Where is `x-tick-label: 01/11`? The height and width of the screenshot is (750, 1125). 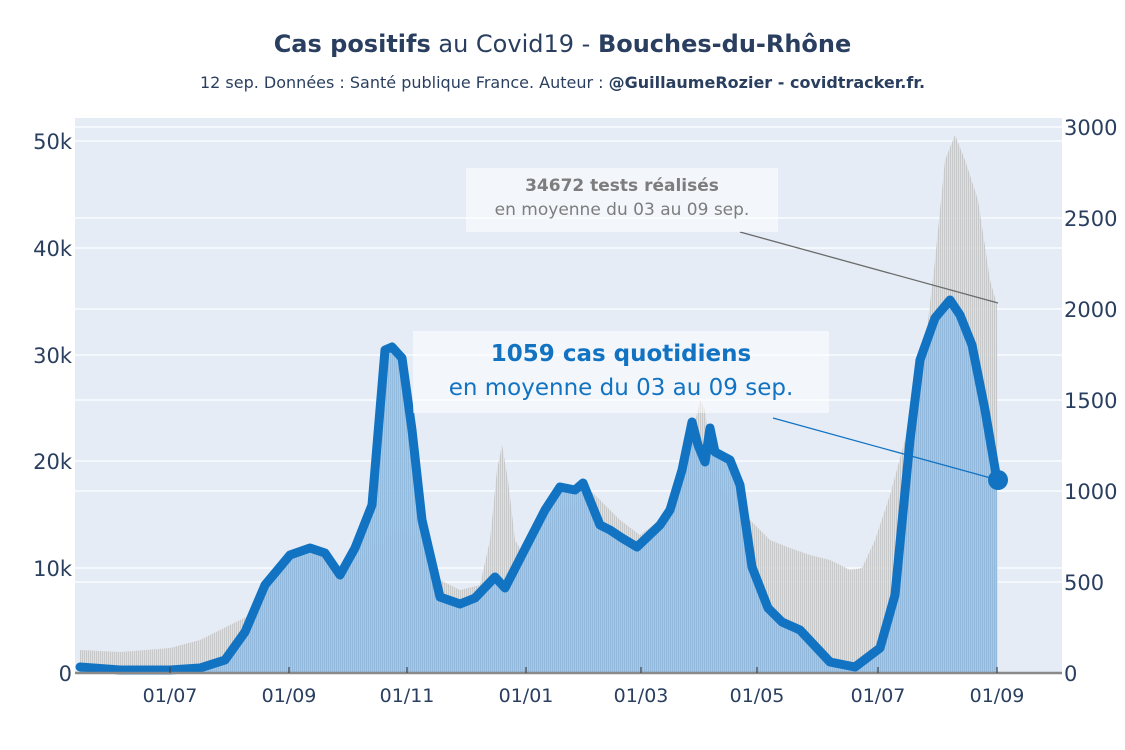 x-tick-label: 01/11 is located at coordinates (407, 696).